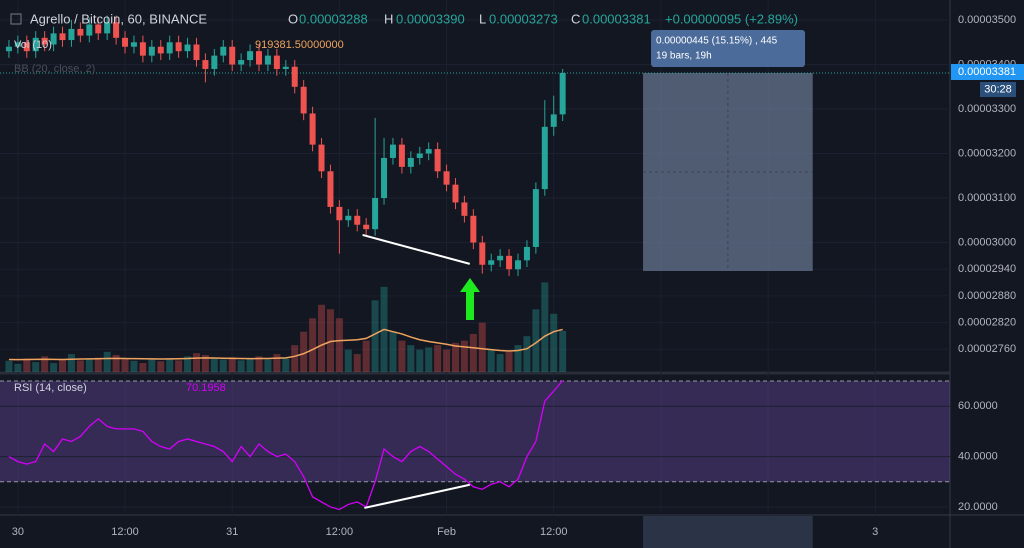 The image size is (1024, 548). I want to click on rsi-tick-label: 60.0000, so click(978, 406).